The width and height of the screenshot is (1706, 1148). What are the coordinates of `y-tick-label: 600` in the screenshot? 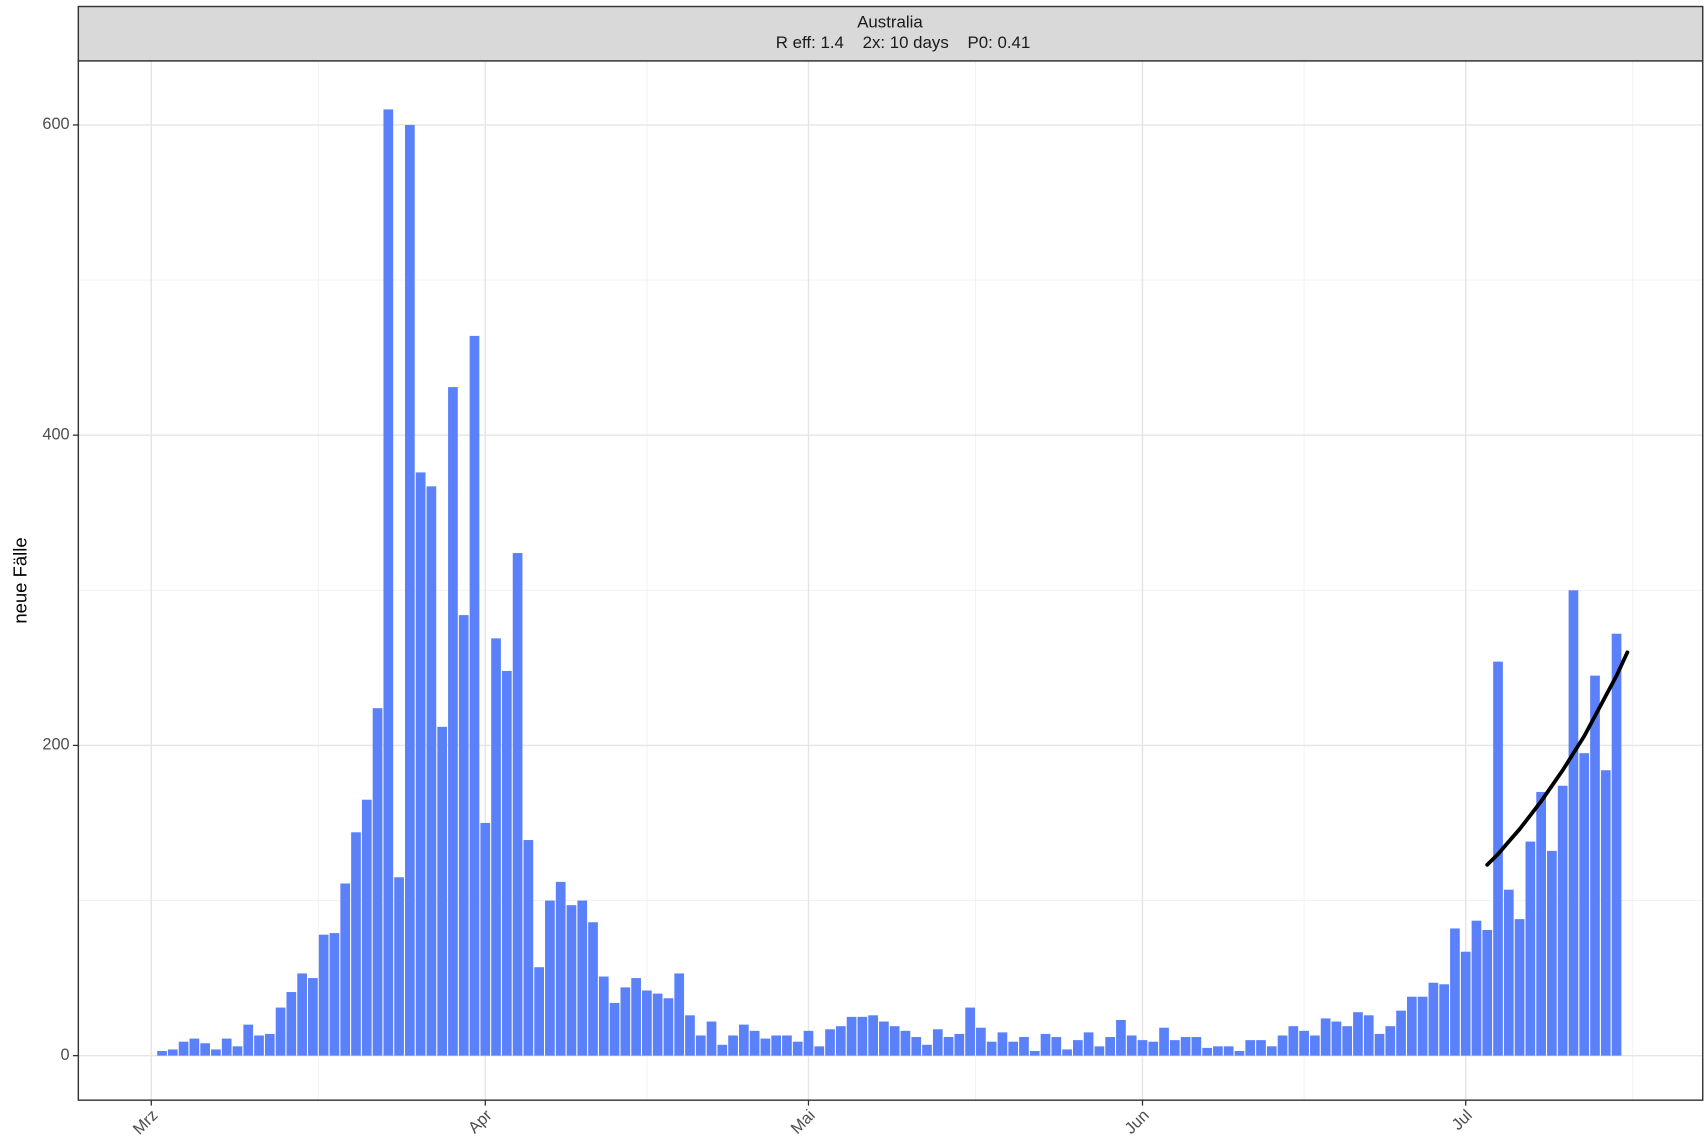 It's located at (55, 124).